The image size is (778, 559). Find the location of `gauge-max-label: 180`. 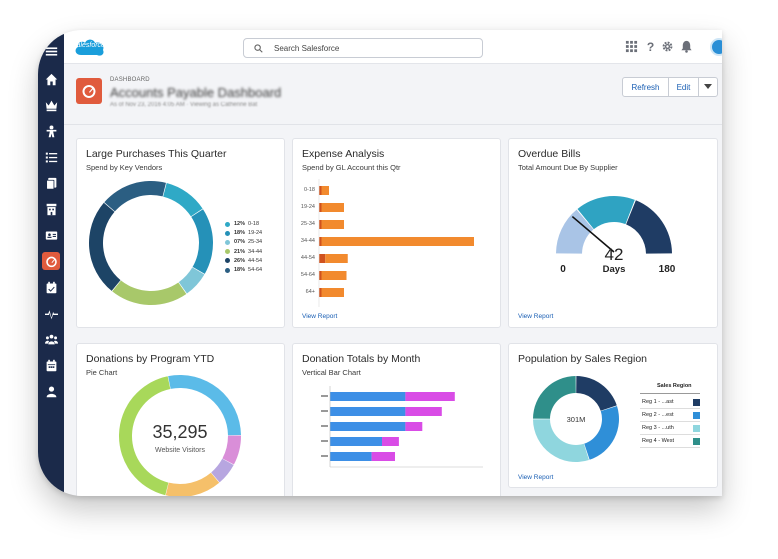

gauge-max-label: 180 is located at coordinates (667, 269).